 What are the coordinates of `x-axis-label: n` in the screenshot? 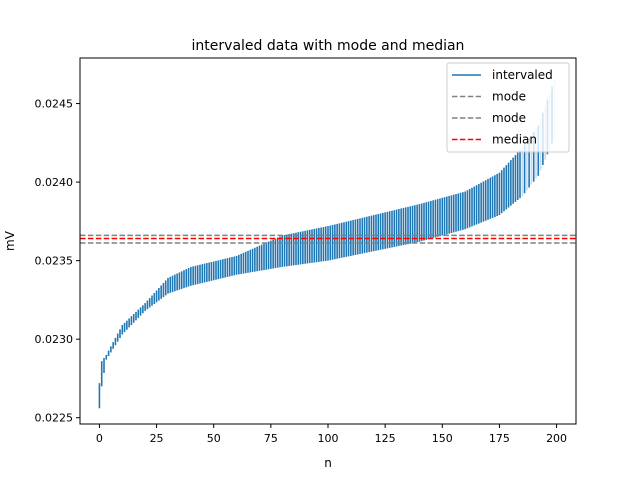 It's located at (328, 463).